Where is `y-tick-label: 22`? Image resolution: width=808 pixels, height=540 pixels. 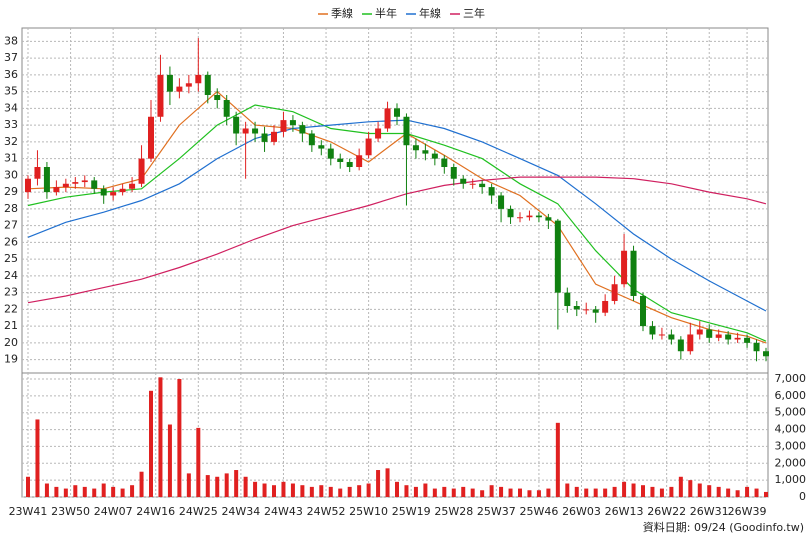
y-tick-label: 22 is located at coordinates (11, 308).